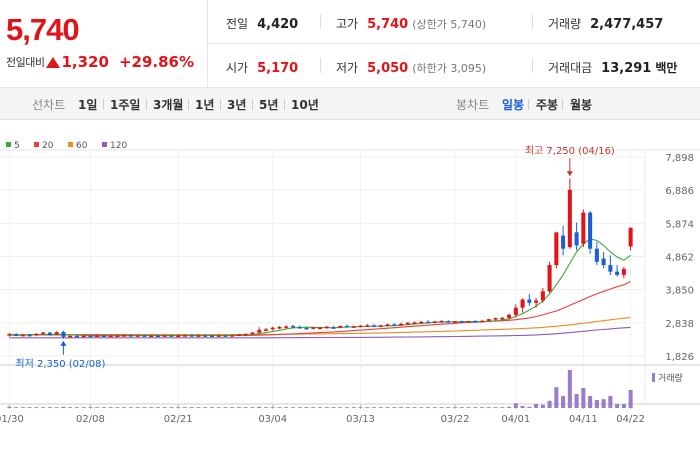 The height and width of the screenshot is (450, 700). Describe the element at coordinates (262, 67) in the screenshot. I see `stat-open: 시가 5,170` at that location.